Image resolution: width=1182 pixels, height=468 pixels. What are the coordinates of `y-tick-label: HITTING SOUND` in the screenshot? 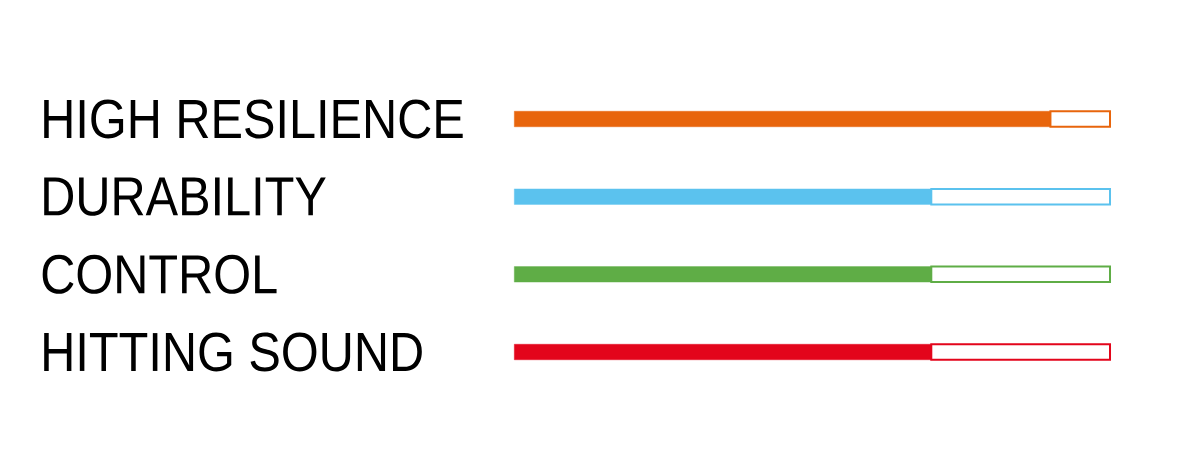 It's located at (233, 352).